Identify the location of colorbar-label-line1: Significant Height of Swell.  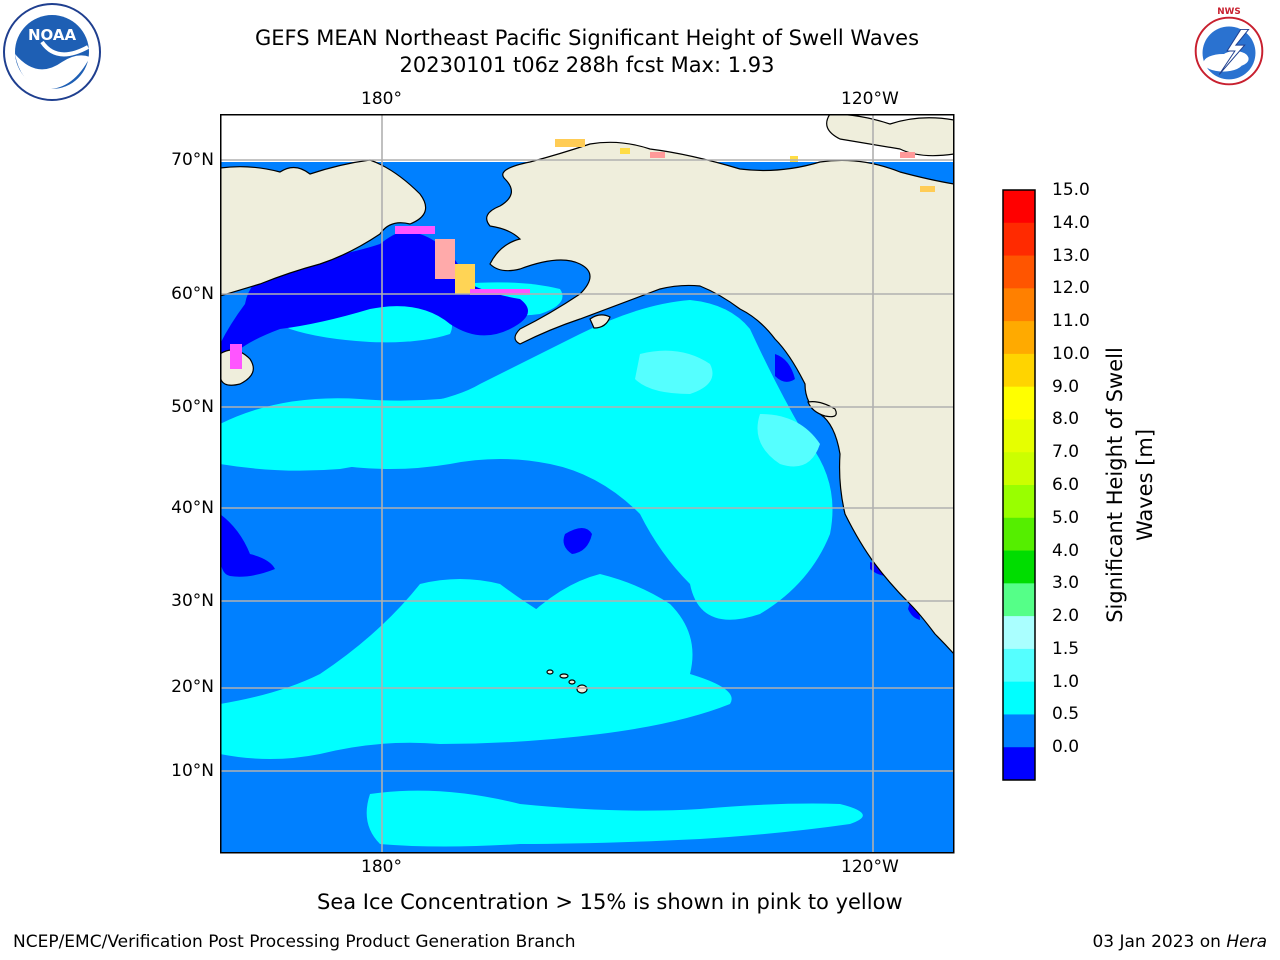
(1115, 485).